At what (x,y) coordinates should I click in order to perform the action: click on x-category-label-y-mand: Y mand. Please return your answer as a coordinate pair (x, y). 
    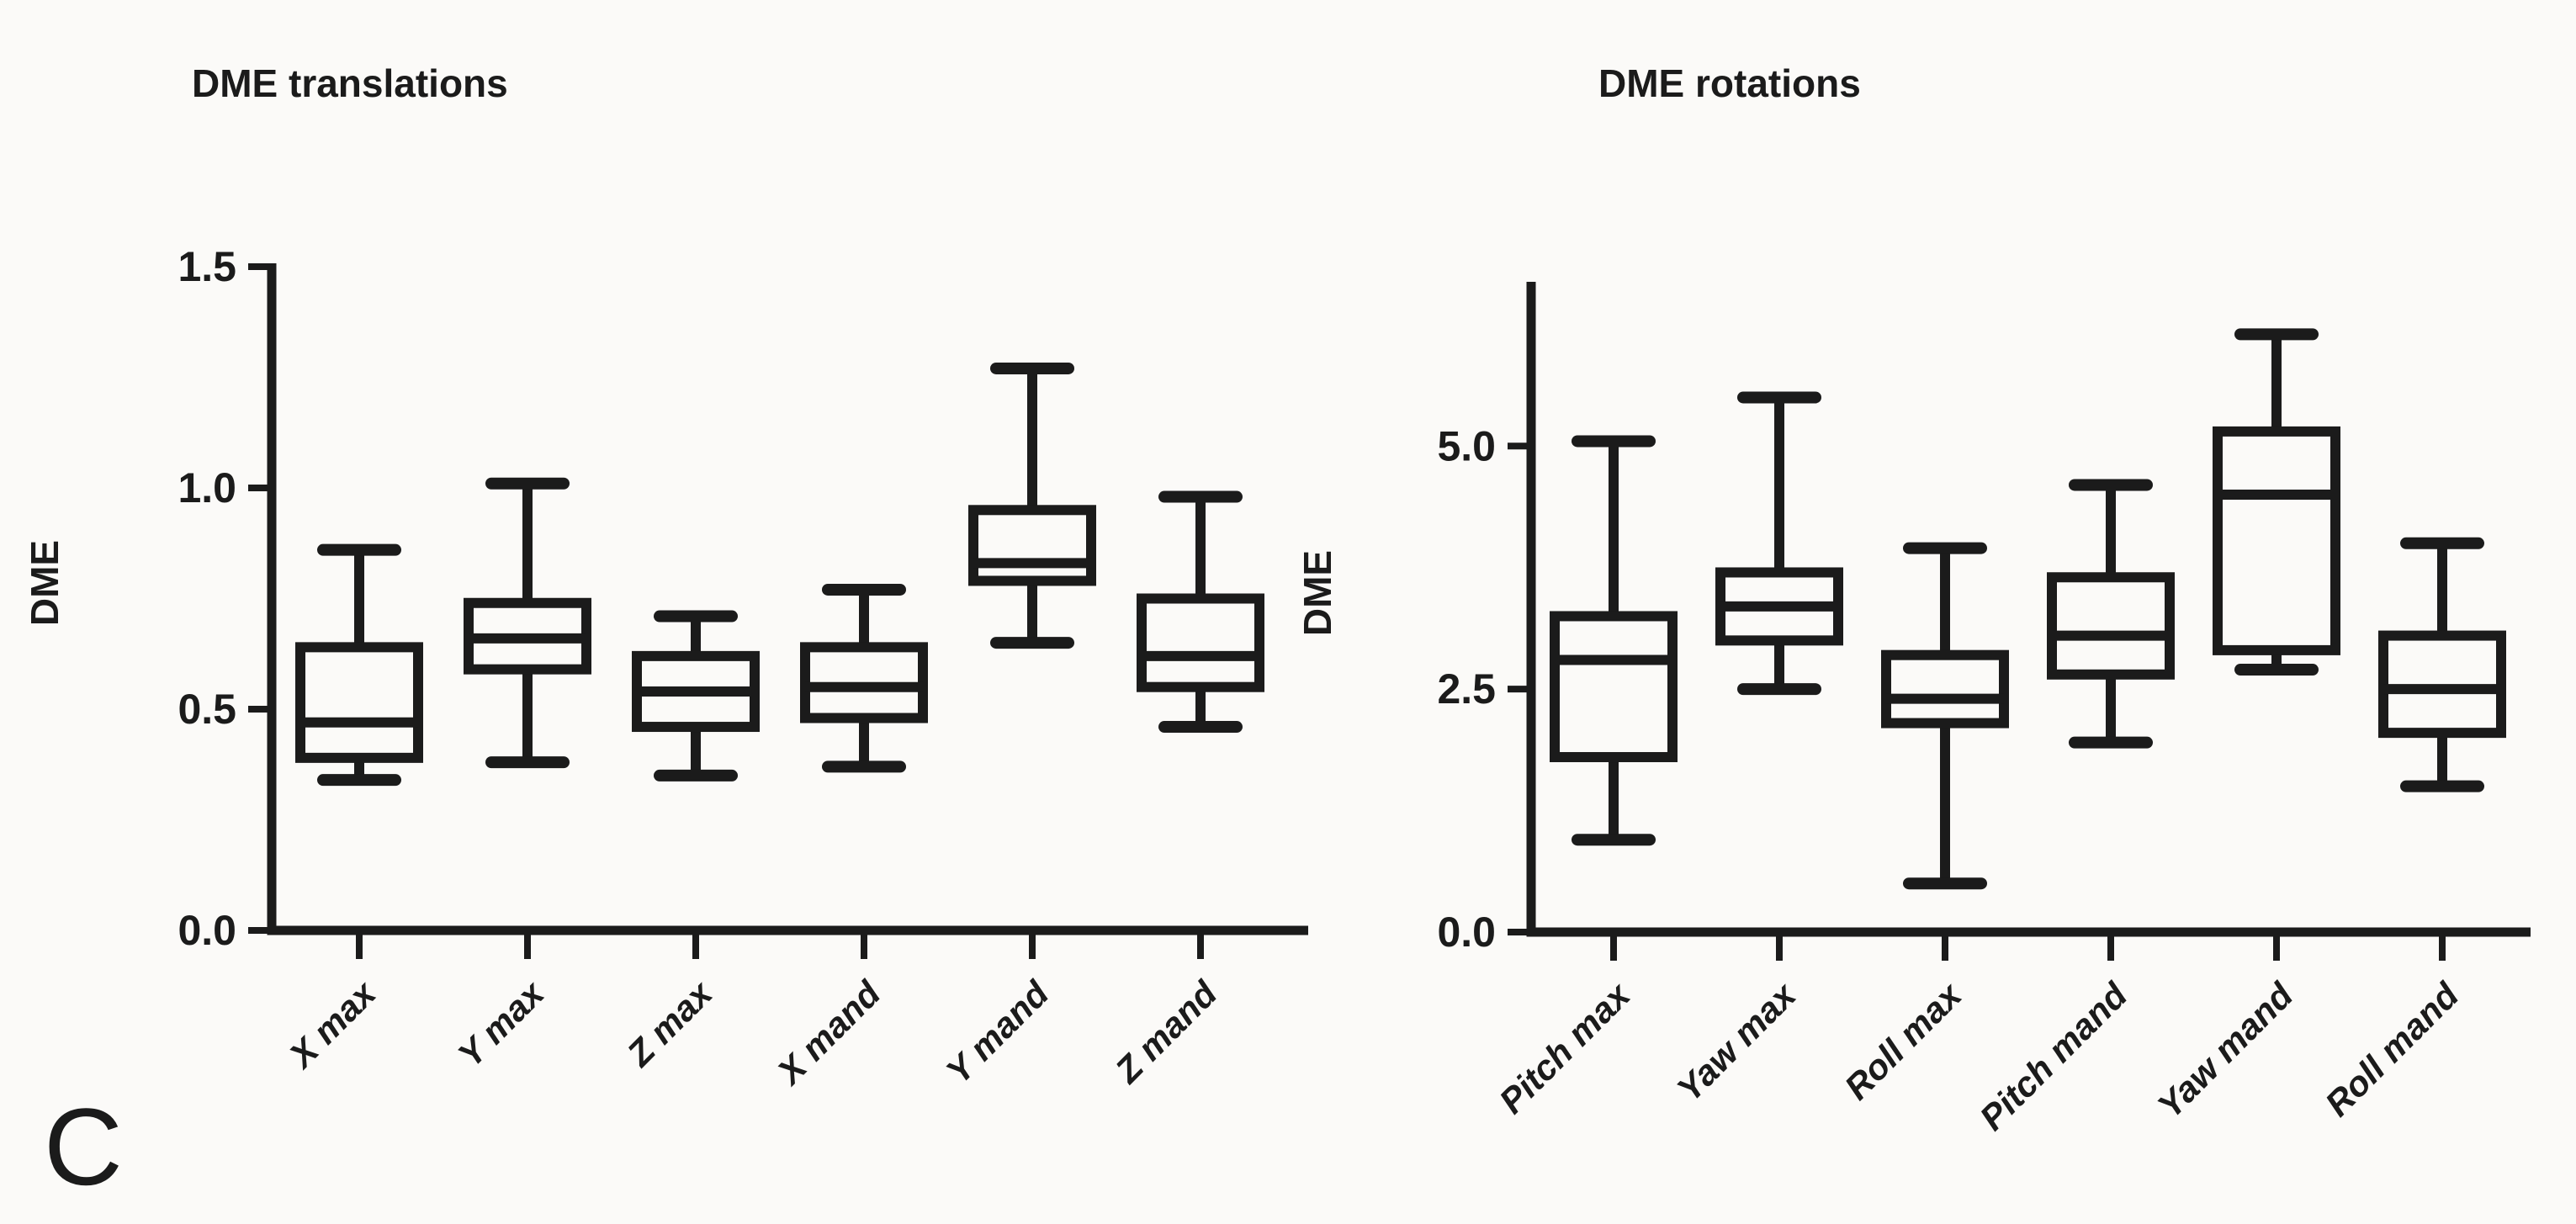
    Looking at the image, I should click on (997, 1031).